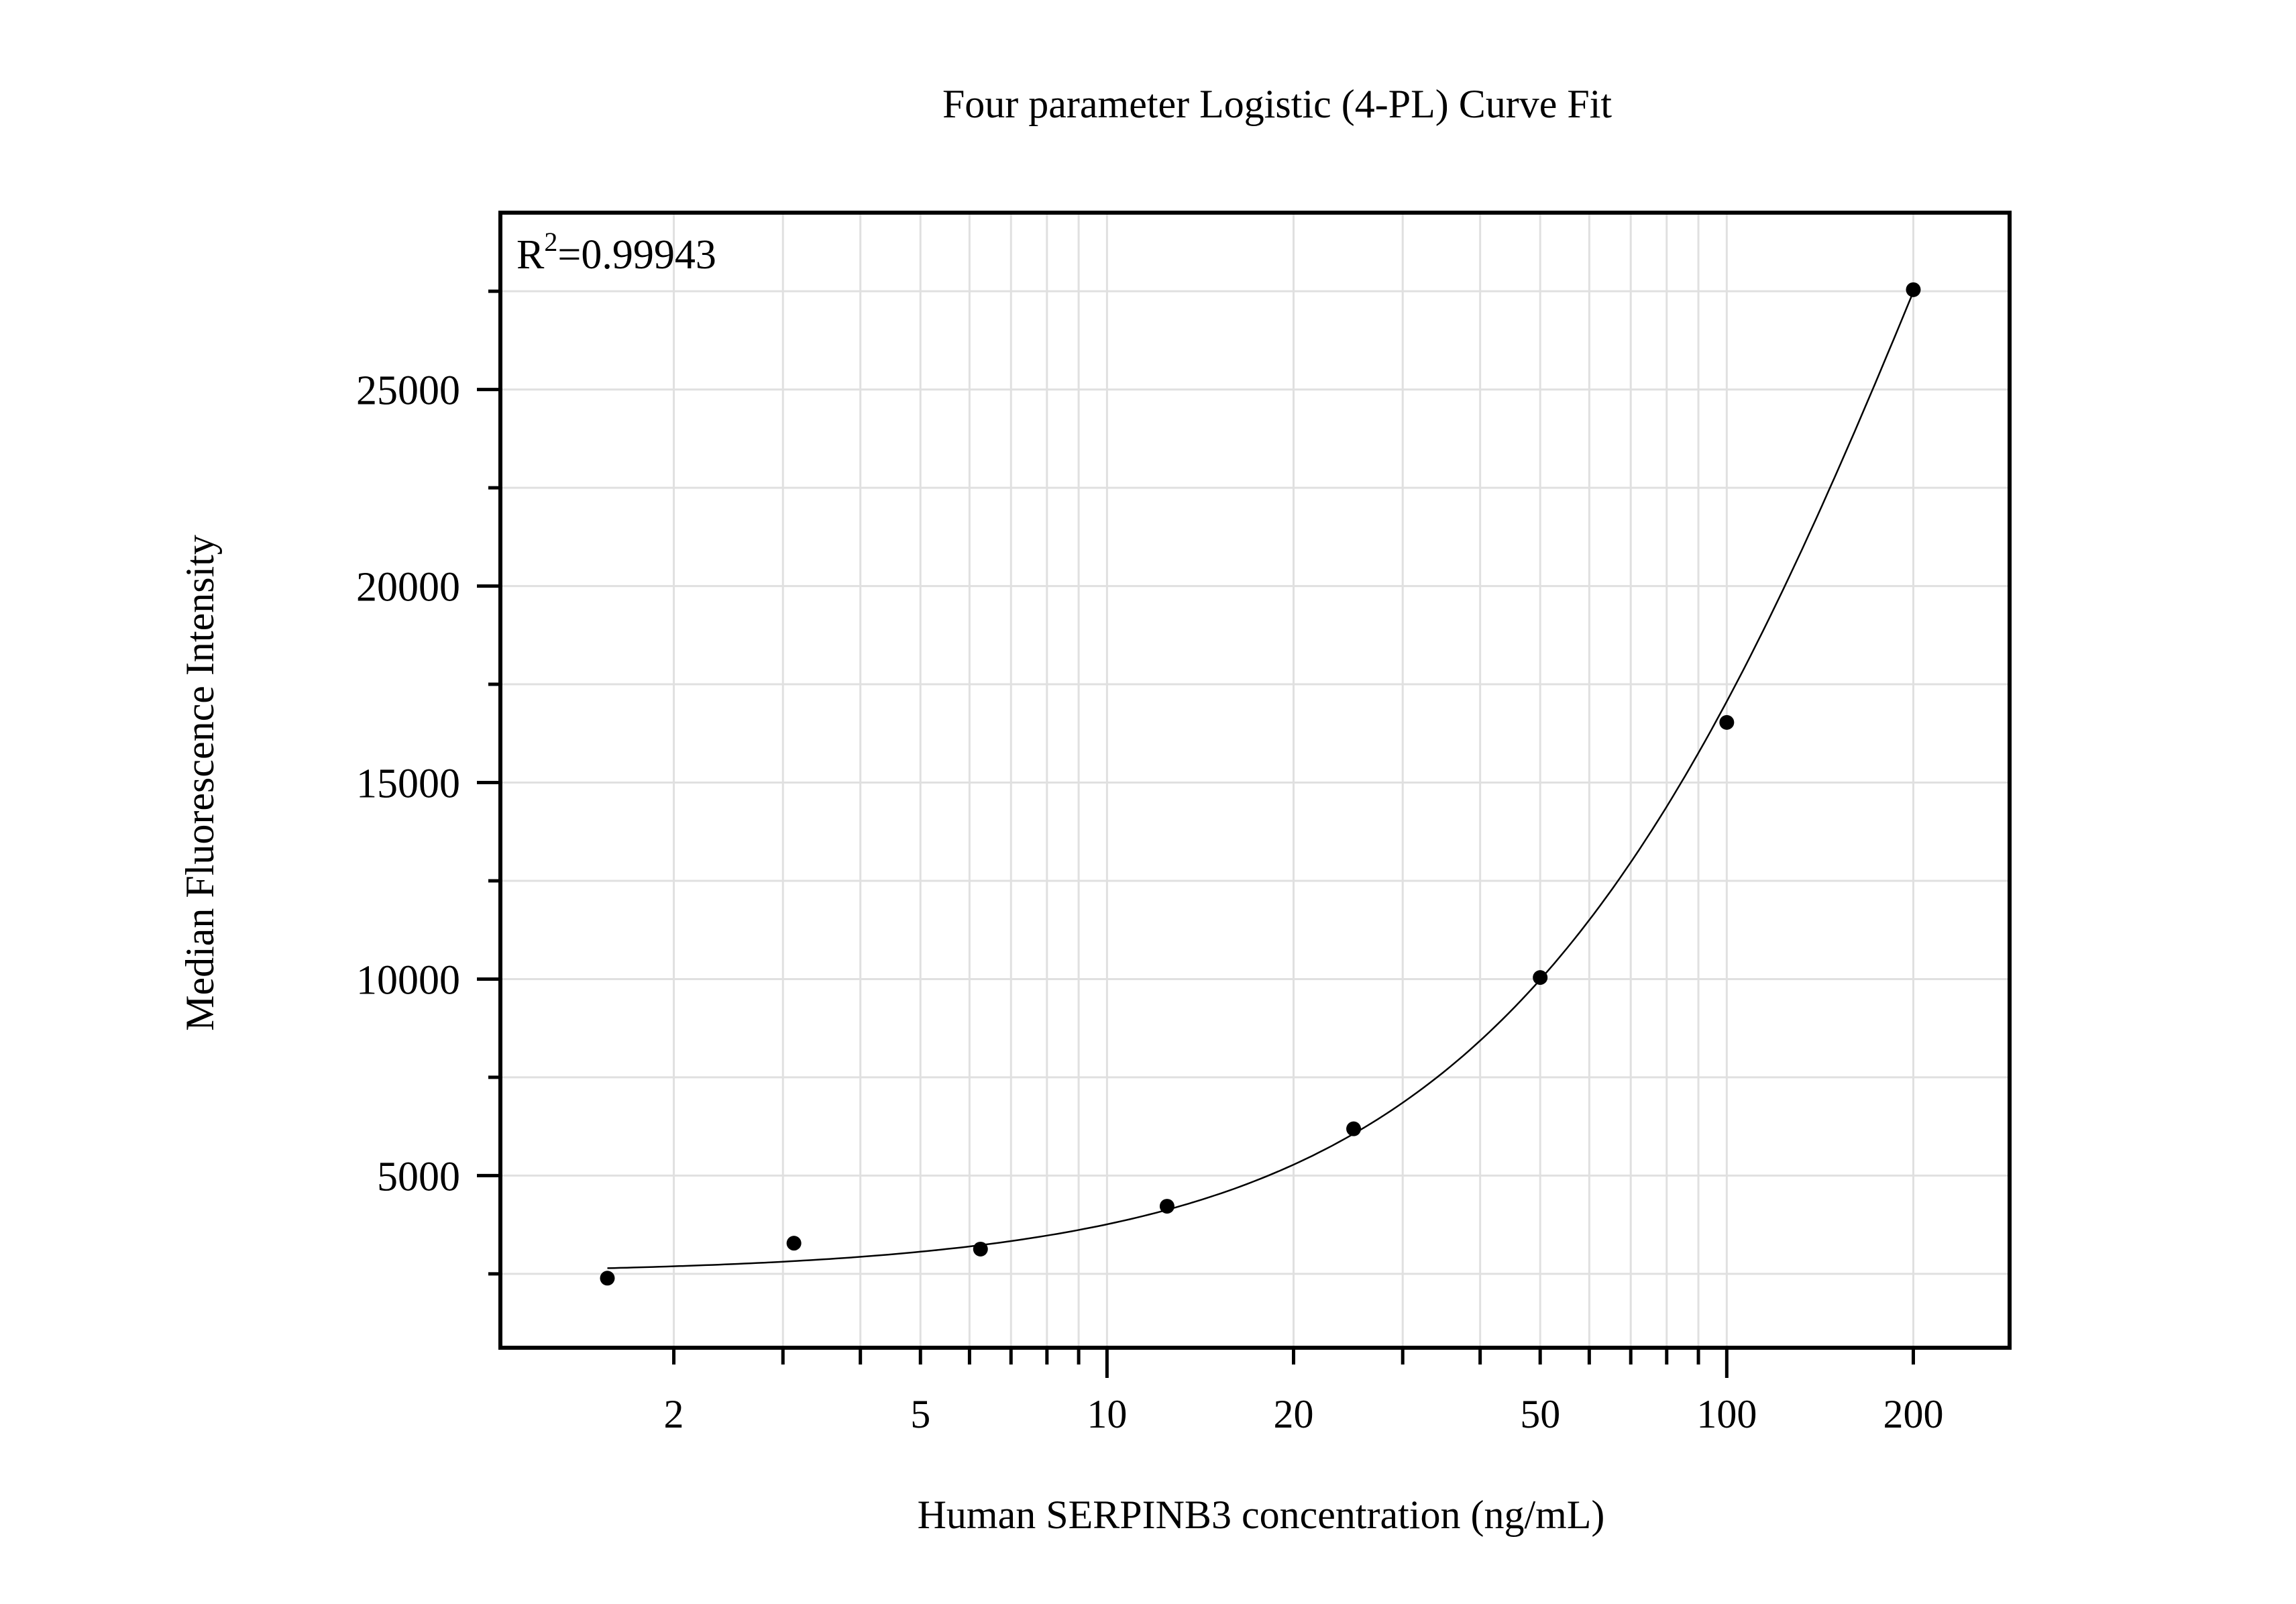  What do you see at coordinates (408, 784) in the screenshot?
I see `y-tick-label: 15000` at bounding box center [408, 784].